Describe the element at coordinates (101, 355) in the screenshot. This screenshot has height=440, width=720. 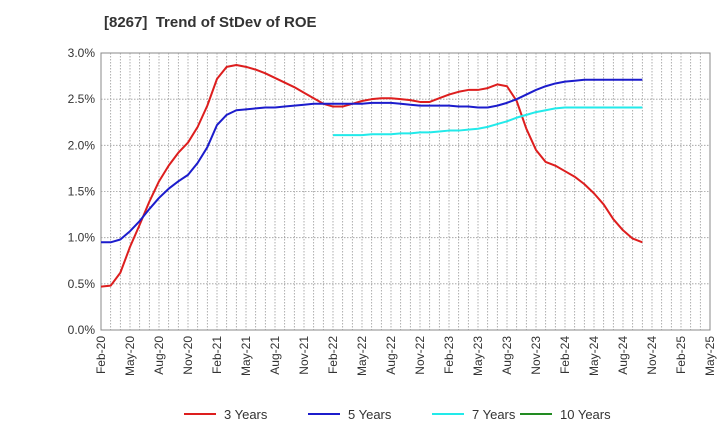
I see `x-tick-label: Feb-20` at that location.